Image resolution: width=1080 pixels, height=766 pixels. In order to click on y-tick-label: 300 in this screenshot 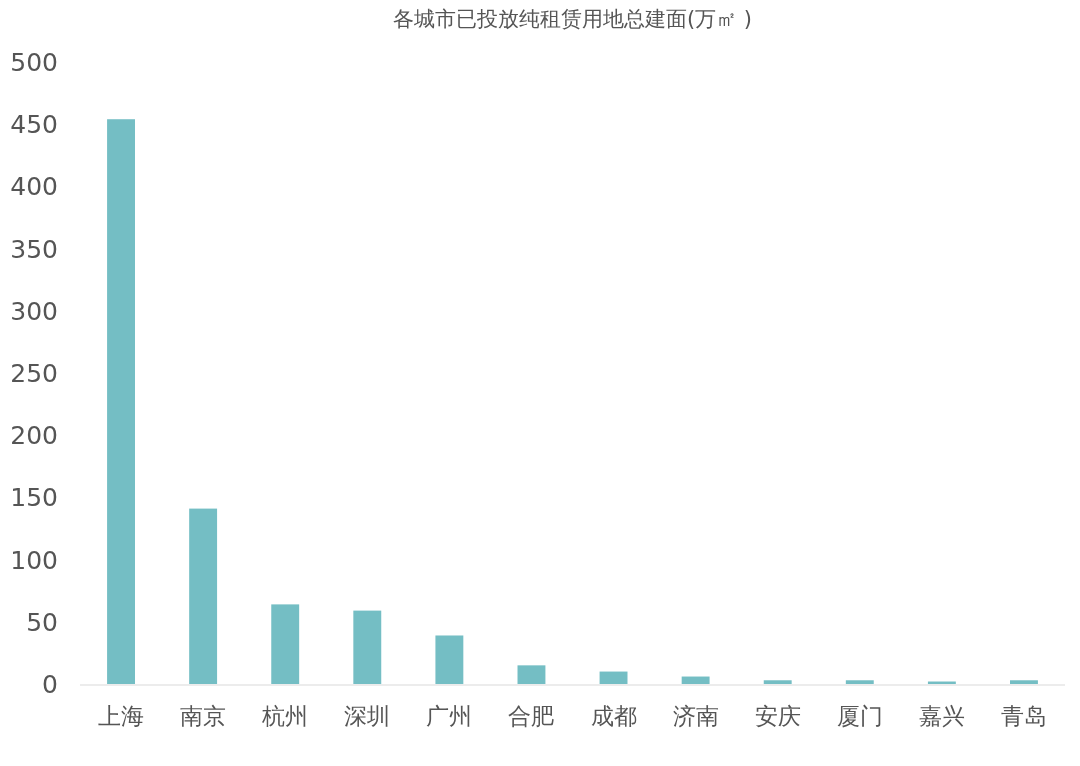, I will do `click(34, 311)`.